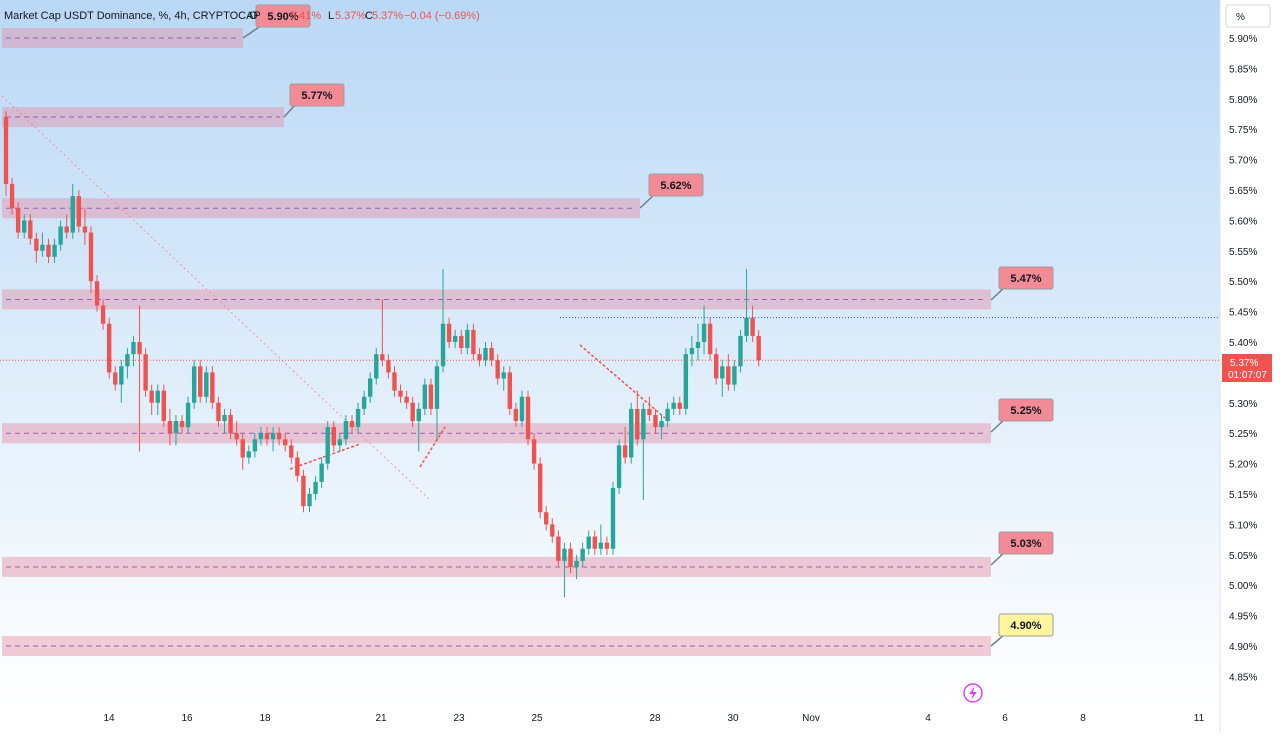 Image resolution: width=1280 pixels, height=737 pixels. What do you see at coordinates (1247, 375) in the screenshot?
I see `last-price-countdown: 01:07:07` at bounding box center [1247, 375].